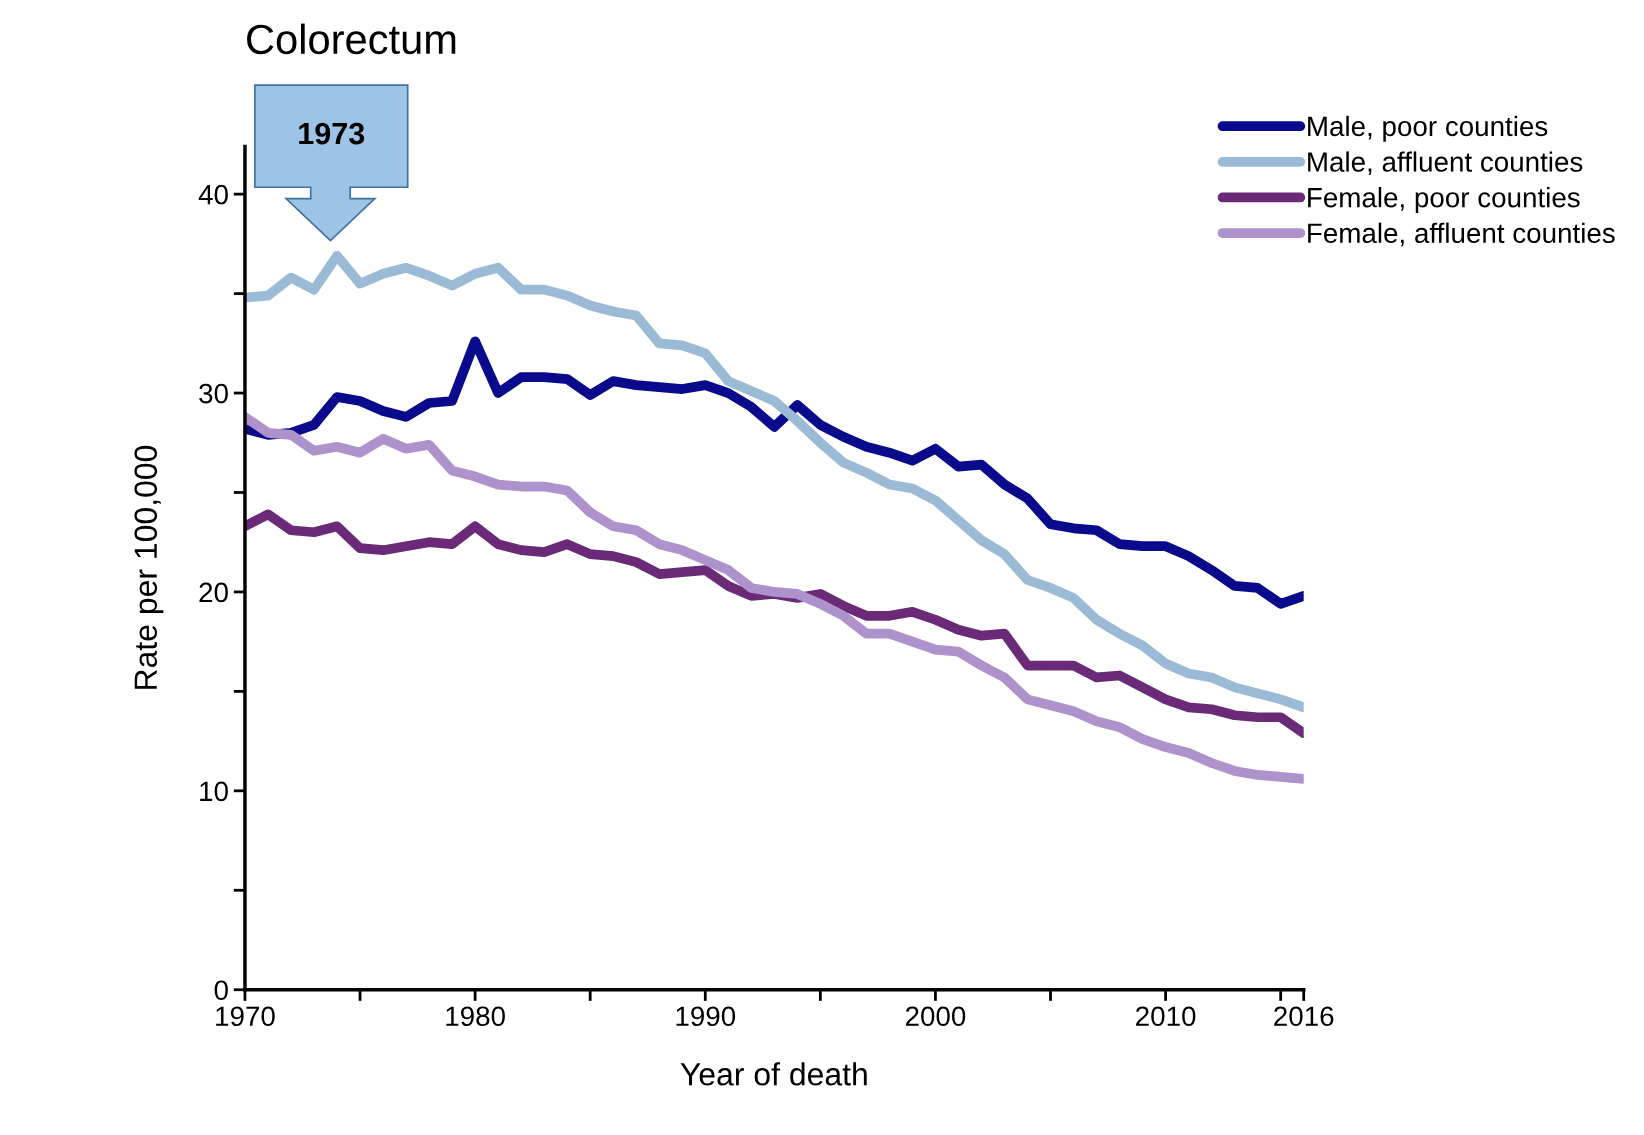 The image size is (1644, 1135). What do you see at coordinates (214, 791) in the screenshot?
I see `y-tick-label: 10` at bounding box center [214, 791].